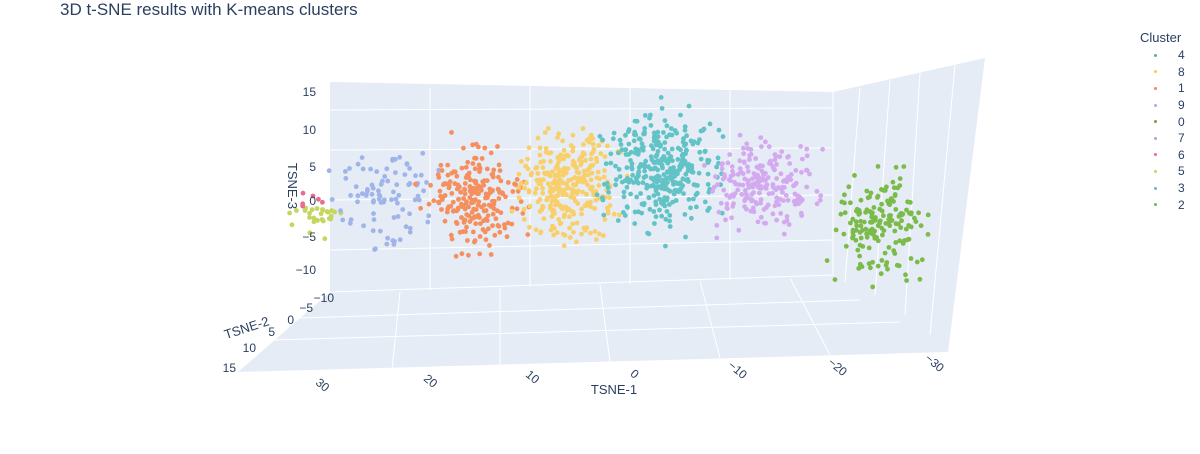 Image resolution: width=1200 pixels, height=454 pixels. What do you see at coordinates (1169, 171) in the screenshot?
I see `legend-item-5: 5` at bounding box center [1169, 171].